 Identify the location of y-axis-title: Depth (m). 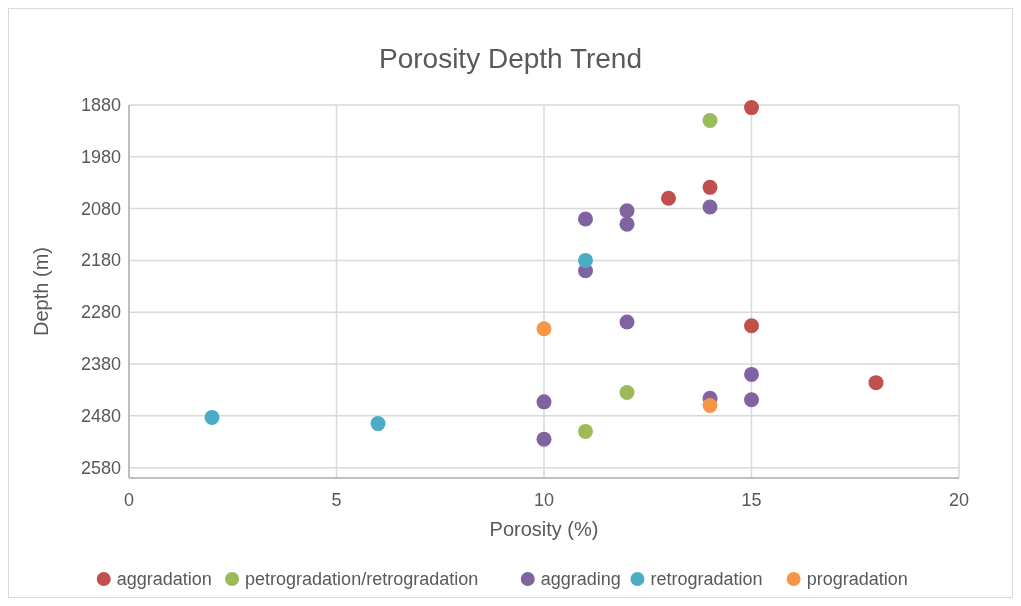
(41, 291).